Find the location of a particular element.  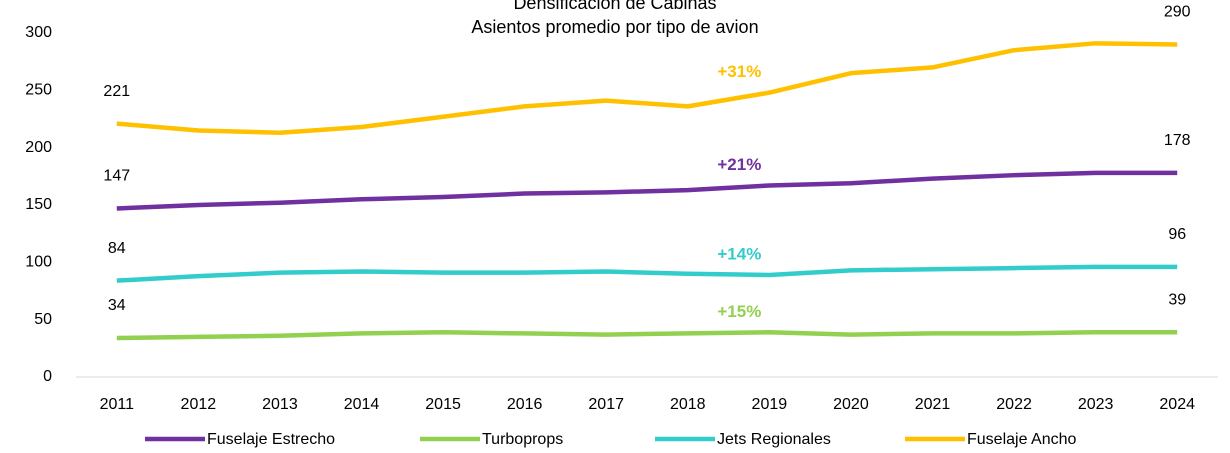

x-tick-label: 2011 is located at coordinates (117, 404).